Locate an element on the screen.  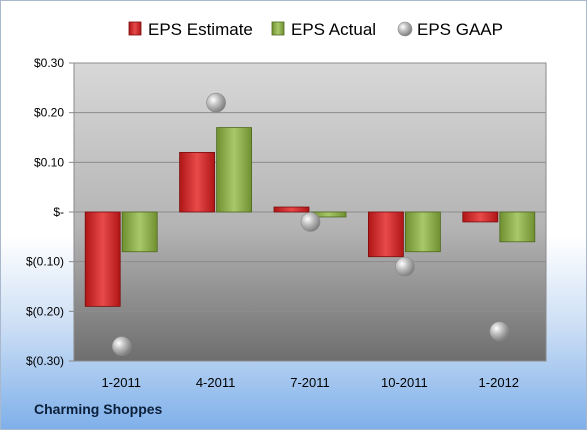
company-name: Charming Shoppes is located at coordinates (98, 409).